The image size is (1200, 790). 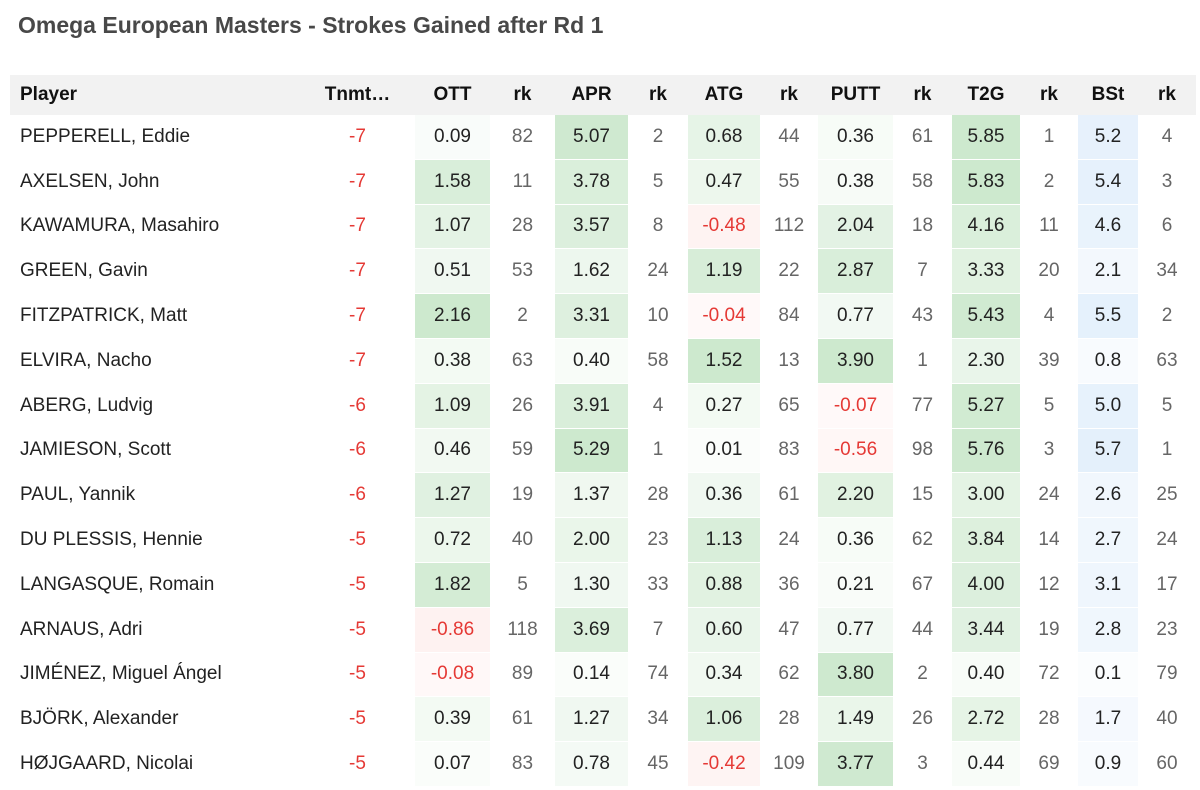 I want to click on rank-cell: 77, so click(x=922, y=405).